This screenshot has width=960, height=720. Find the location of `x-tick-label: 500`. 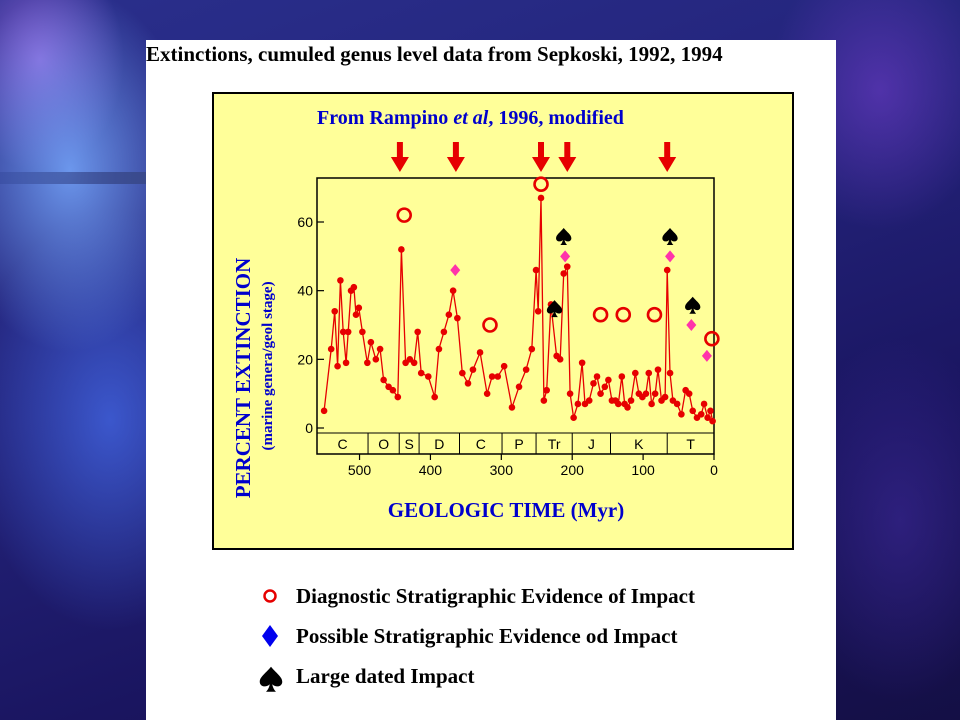

x-tick-label: 500 is located at coordinates (360, 470).